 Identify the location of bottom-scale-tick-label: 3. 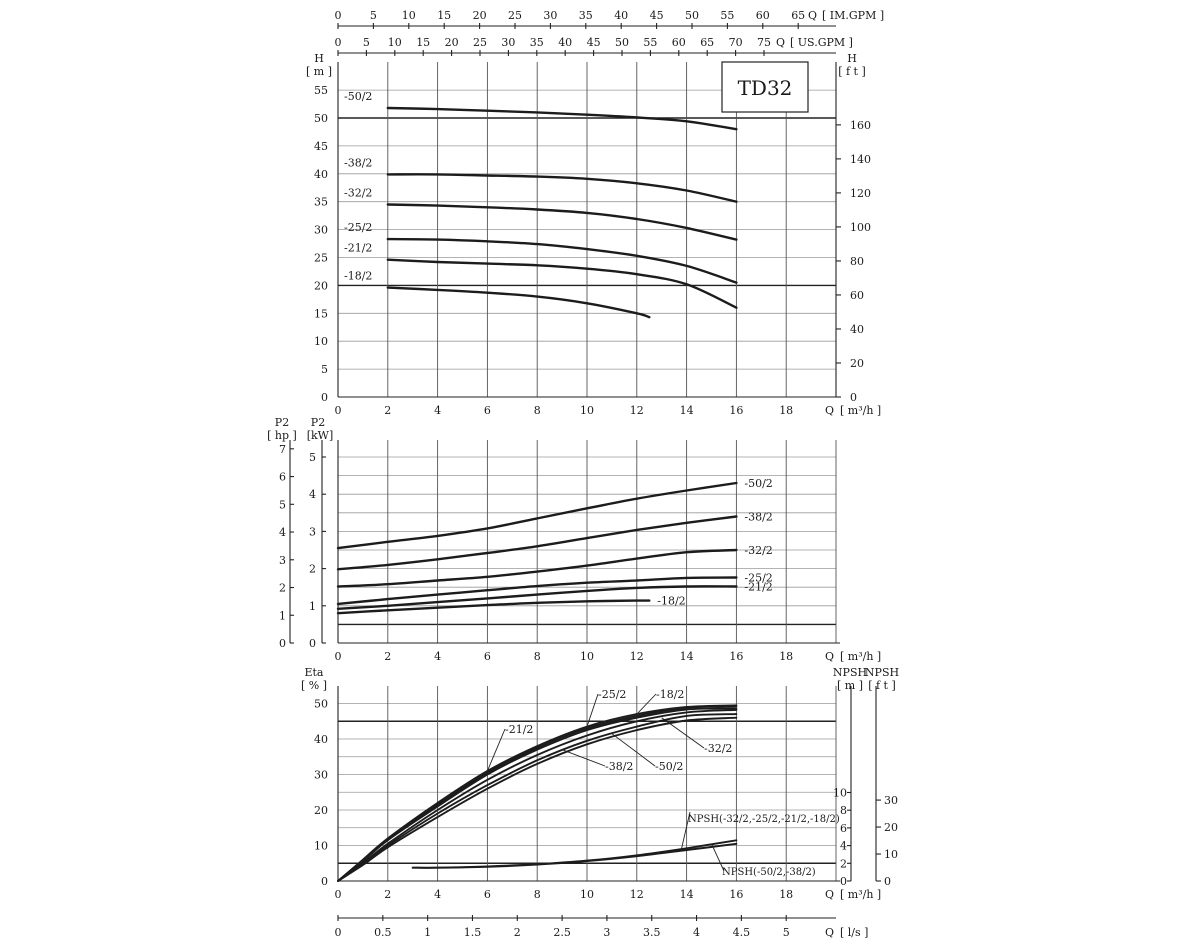
(606, 932).